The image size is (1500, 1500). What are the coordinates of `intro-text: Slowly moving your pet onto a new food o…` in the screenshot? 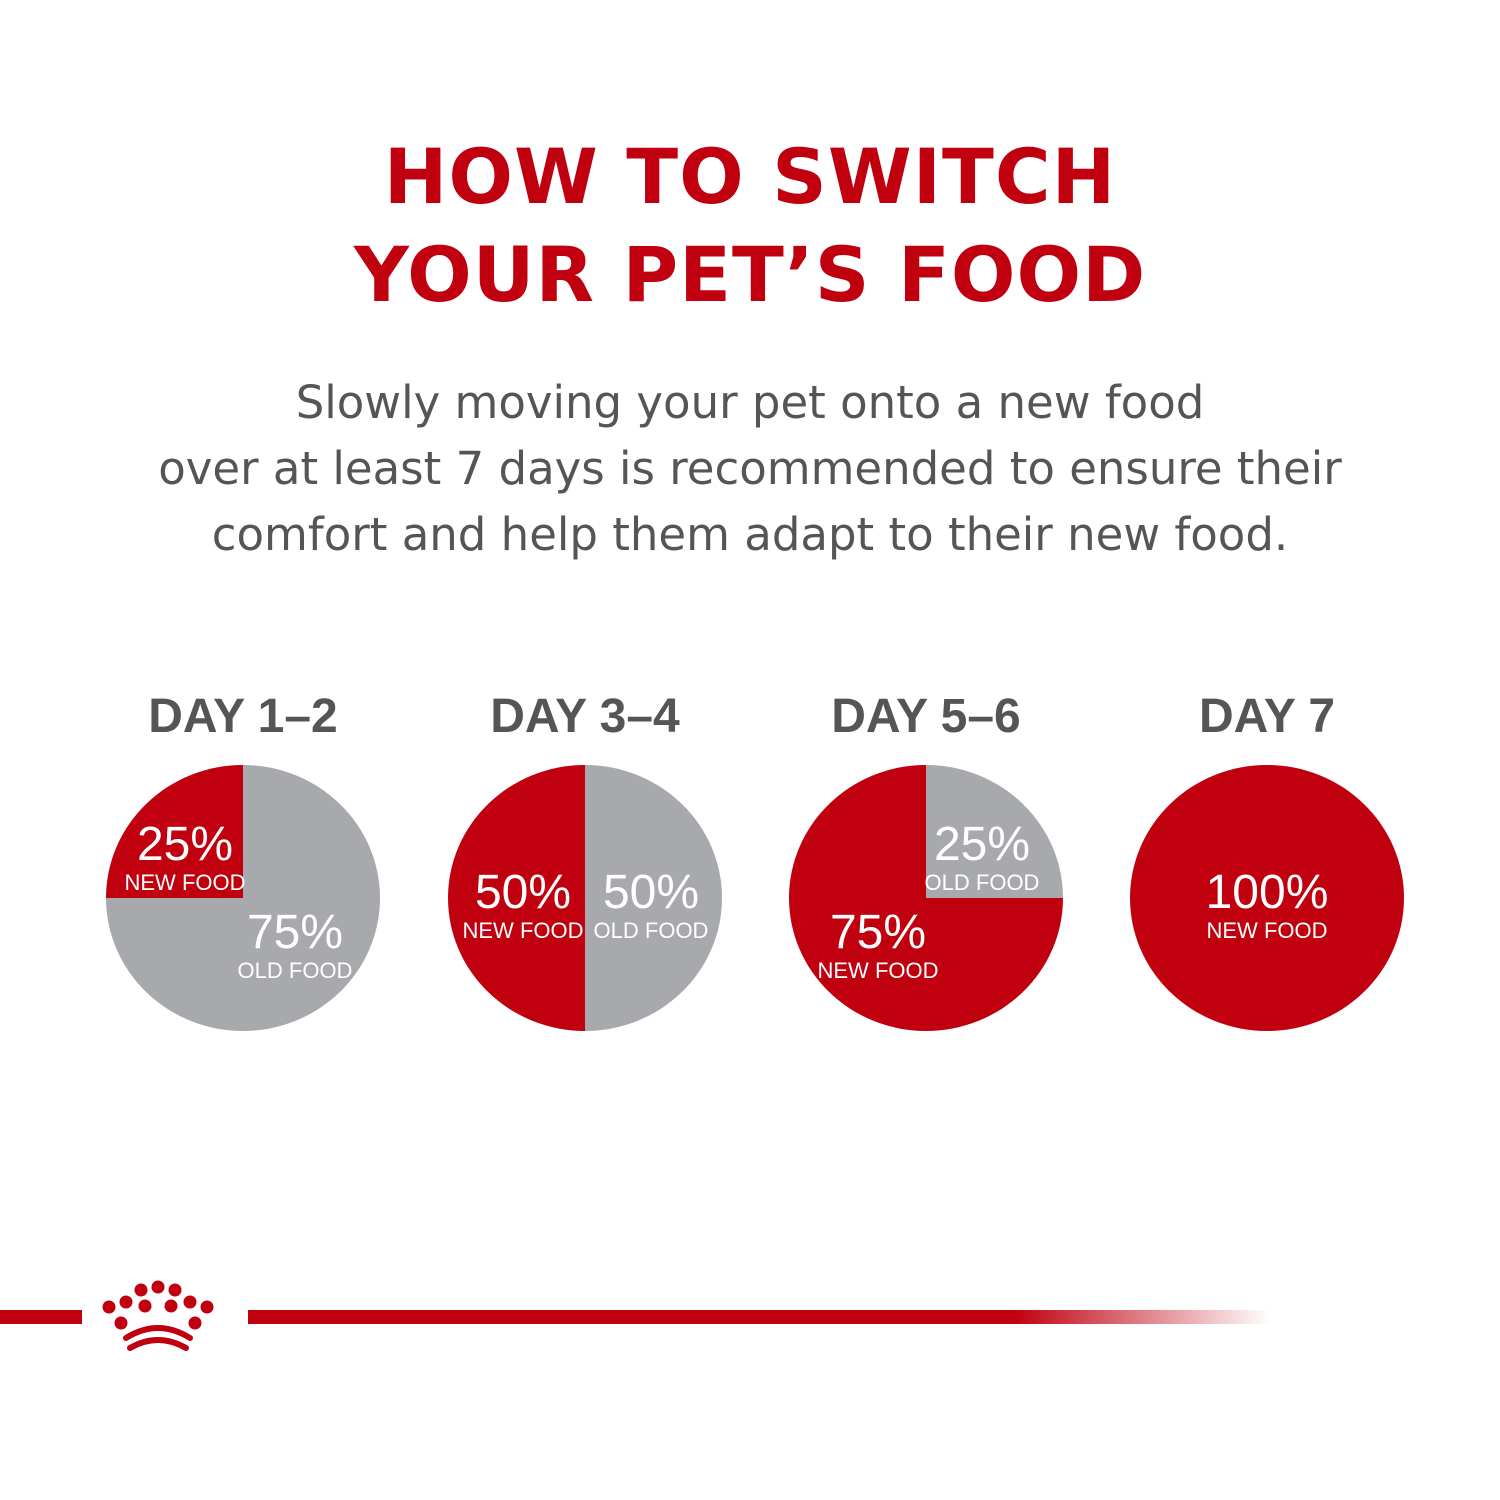 It's located at (750, 469).